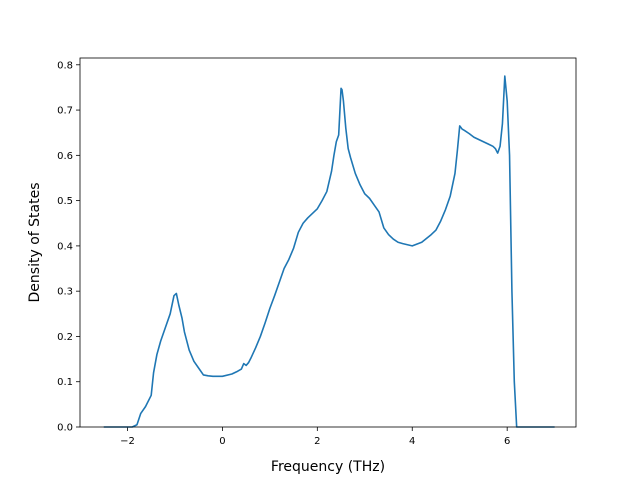  I want to click on y-tick-label: 0.0, so click(65, 428).